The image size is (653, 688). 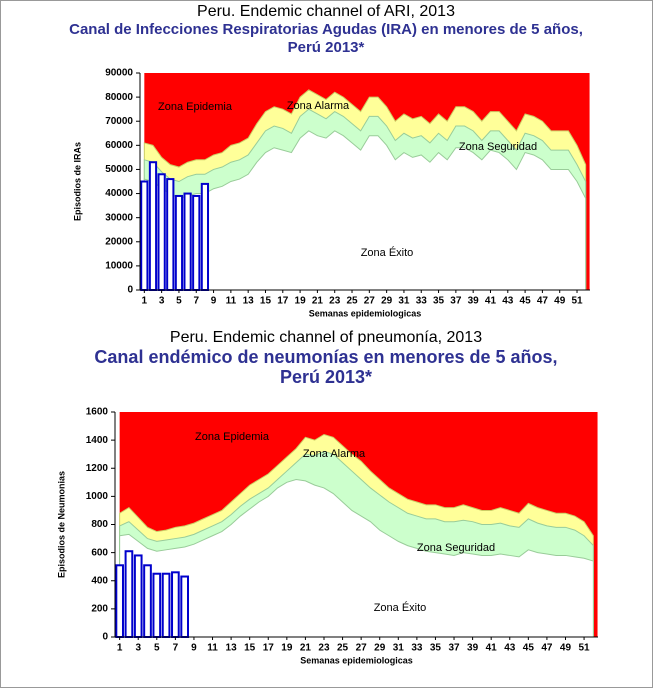 What do you see at coordinates (119, 121) in the screenshot?
I see `y-tick-label: 70000` at bounding box center [119, 121].